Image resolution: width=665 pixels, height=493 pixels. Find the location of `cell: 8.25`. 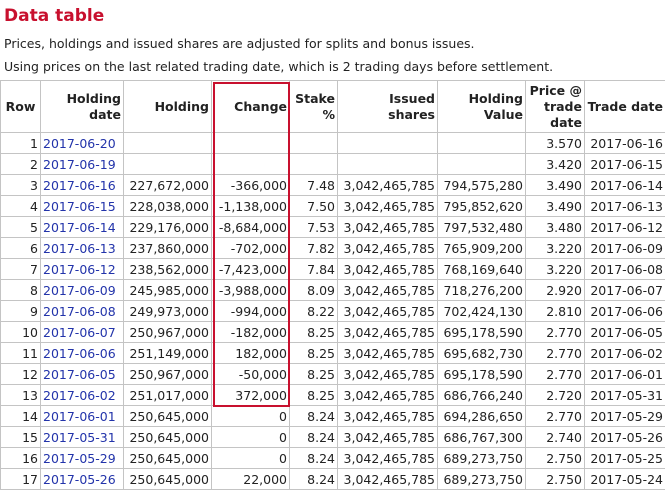

cell: 8.25 is located at coordinates (313, 353).